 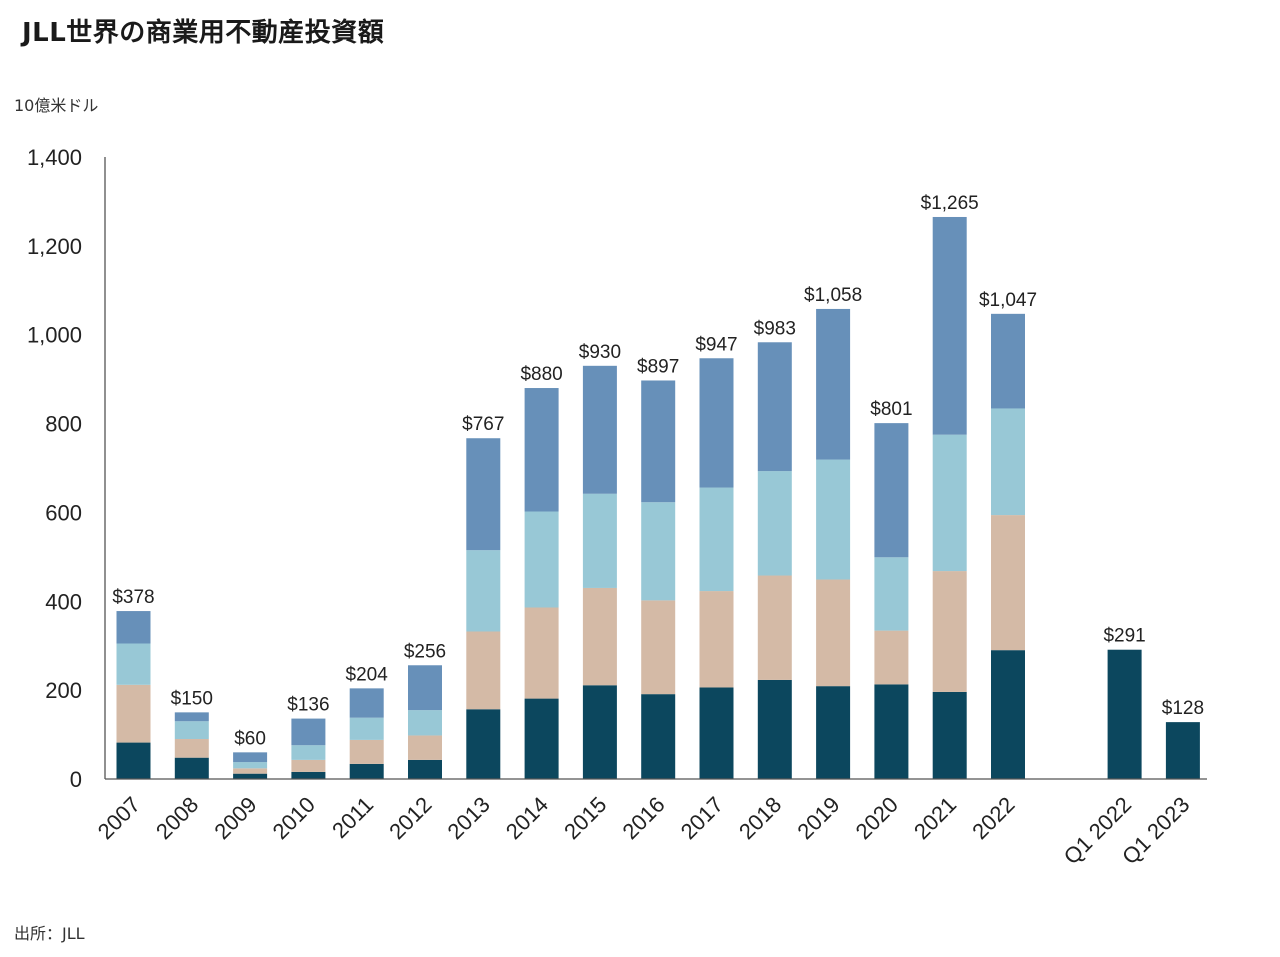 I want to click on y-tick-label: 400, so click(x=63, y=601).